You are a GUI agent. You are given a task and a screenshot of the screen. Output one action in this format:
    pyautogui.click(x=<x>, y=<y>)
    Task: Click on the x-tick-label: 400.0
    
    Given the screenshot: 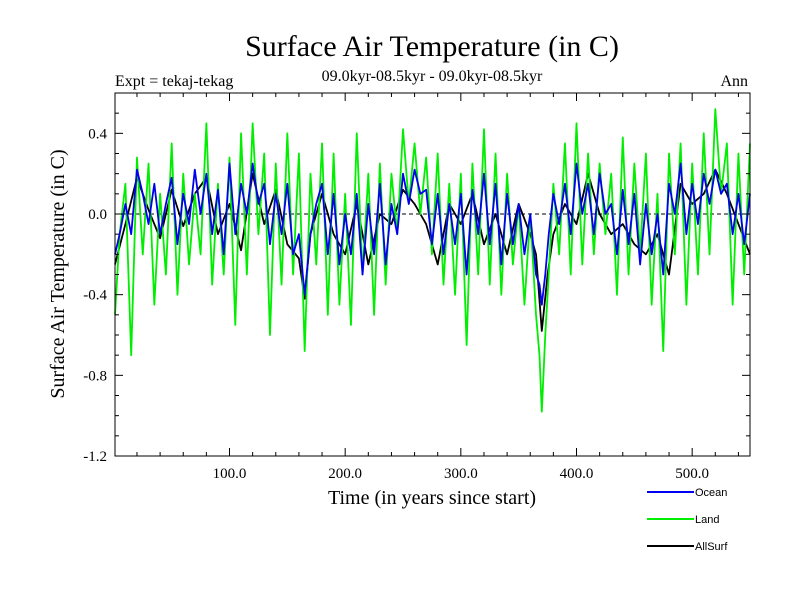 What is the action you would take?
    pyautogui.click(x=577, y=474)
    